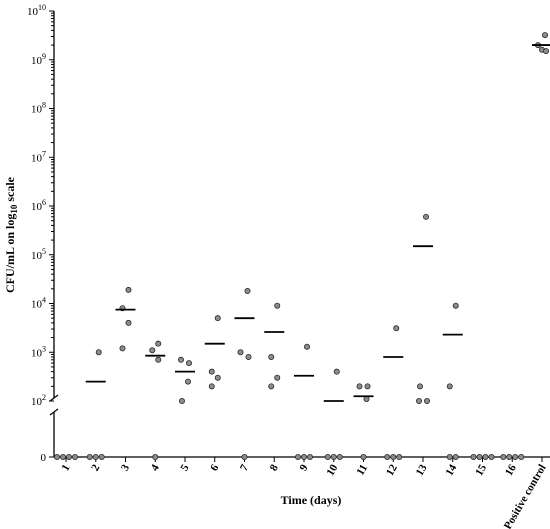  What do you see at coordinates (38, 400) in the screenshot?
I see `y-tick-label: 10²` at bounding box center [38, 400].